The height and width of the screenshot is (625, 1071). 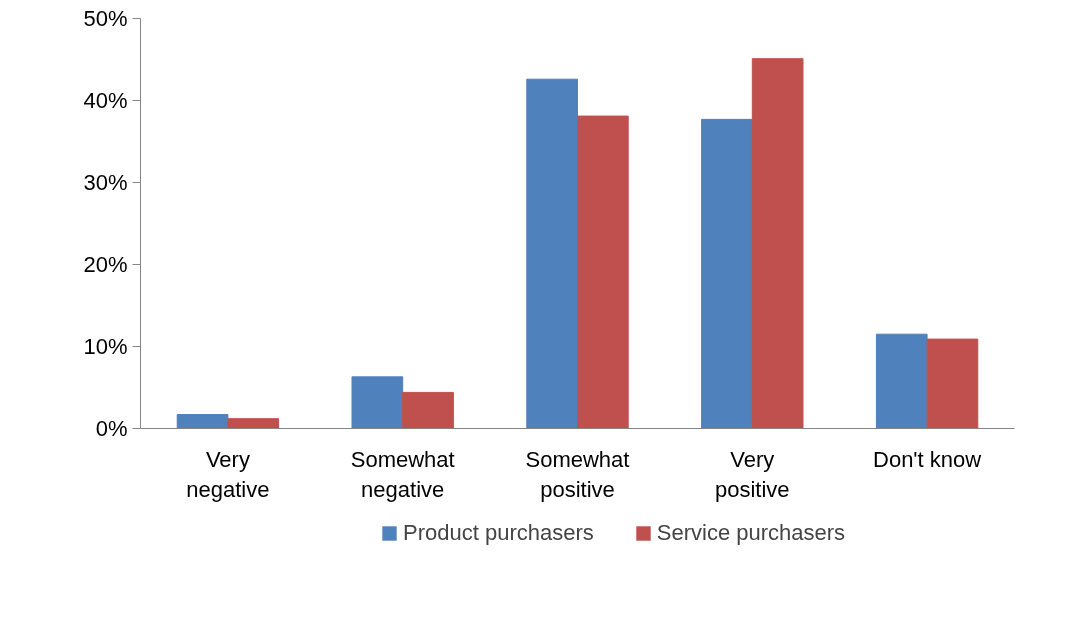 I want to click on x-tick-label: Somewhat positive, so click(x=577, y=474).